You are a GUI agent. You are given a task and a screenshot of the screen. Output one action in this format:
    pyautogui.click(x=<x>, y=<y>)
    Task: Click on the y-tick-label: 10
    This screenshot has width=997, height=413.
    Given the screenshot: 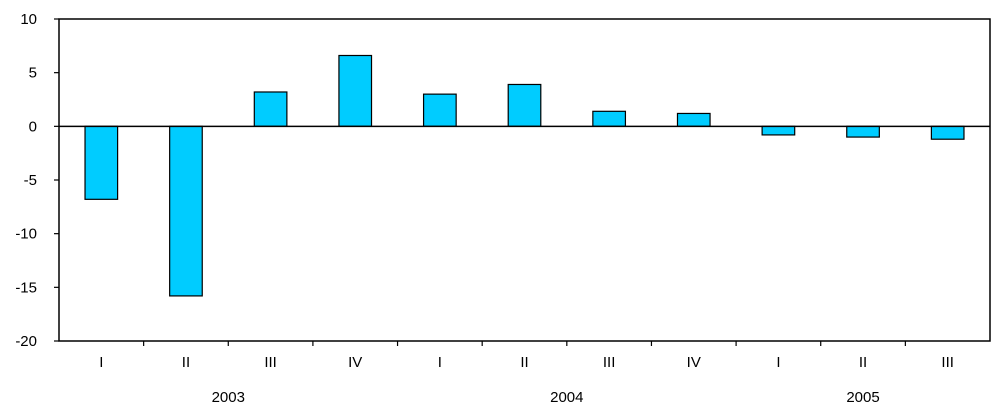 What is the action you would take?
    pyautogui.click(x=28, y=19)
    